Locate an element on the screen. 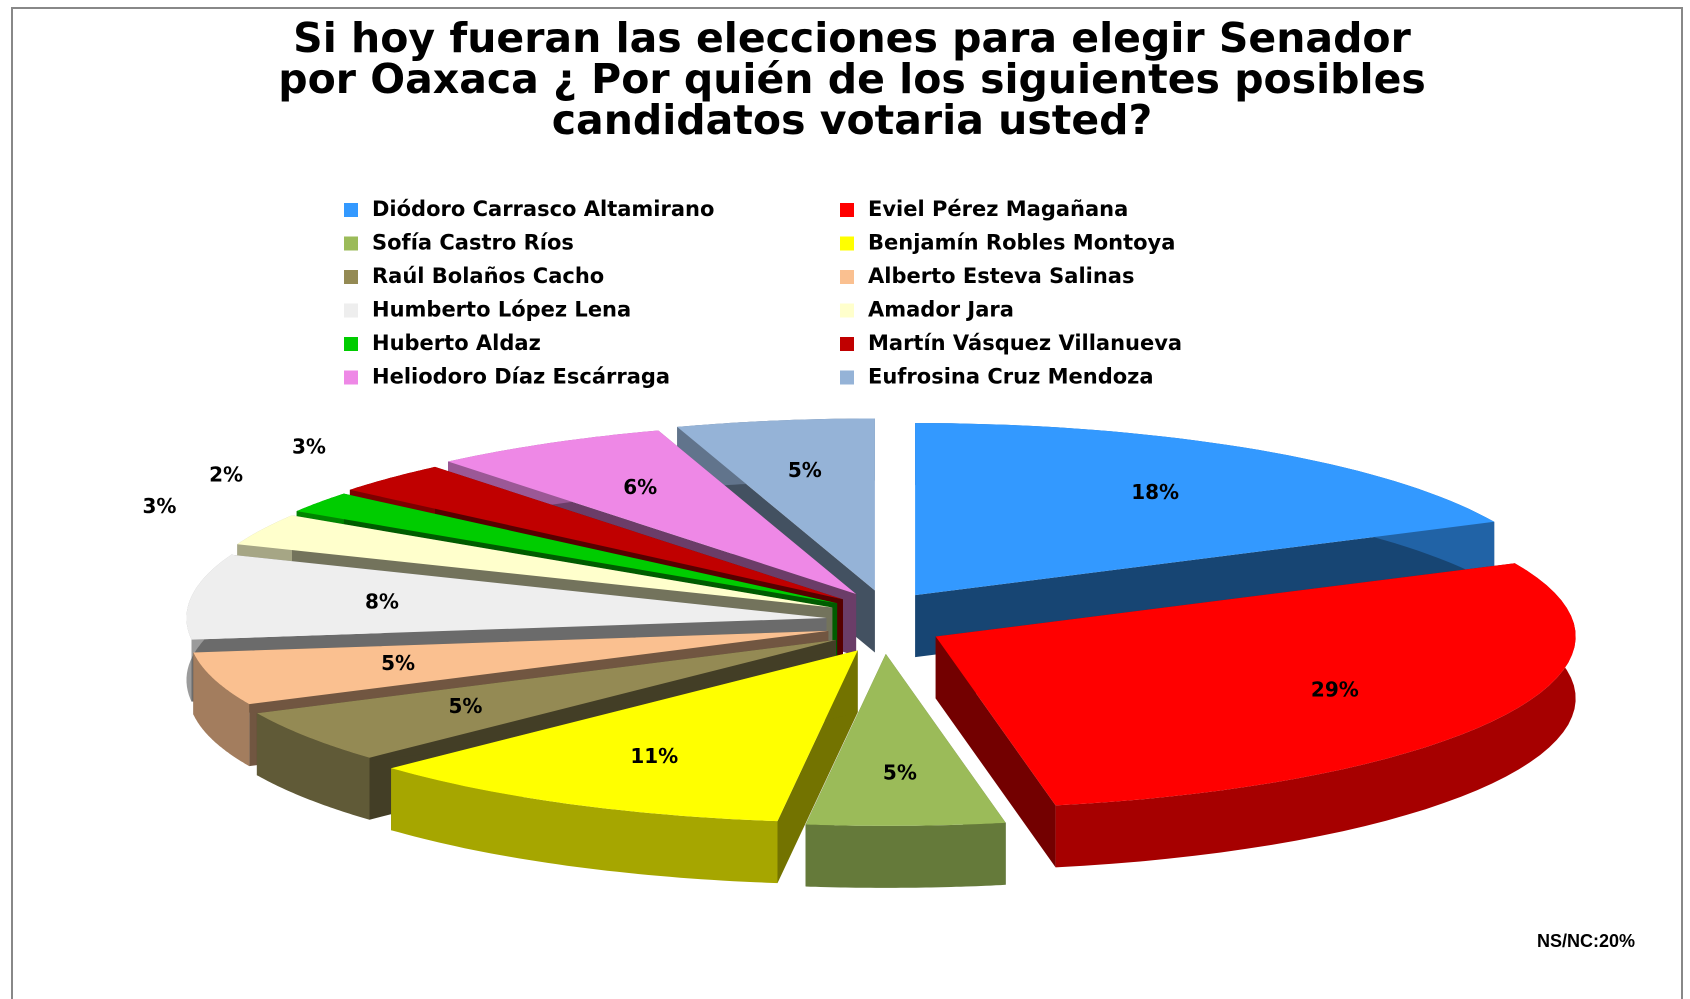 The height and width of the screenshot is (999, 1690). data-label: 11% is located at coordinates (654, 756).